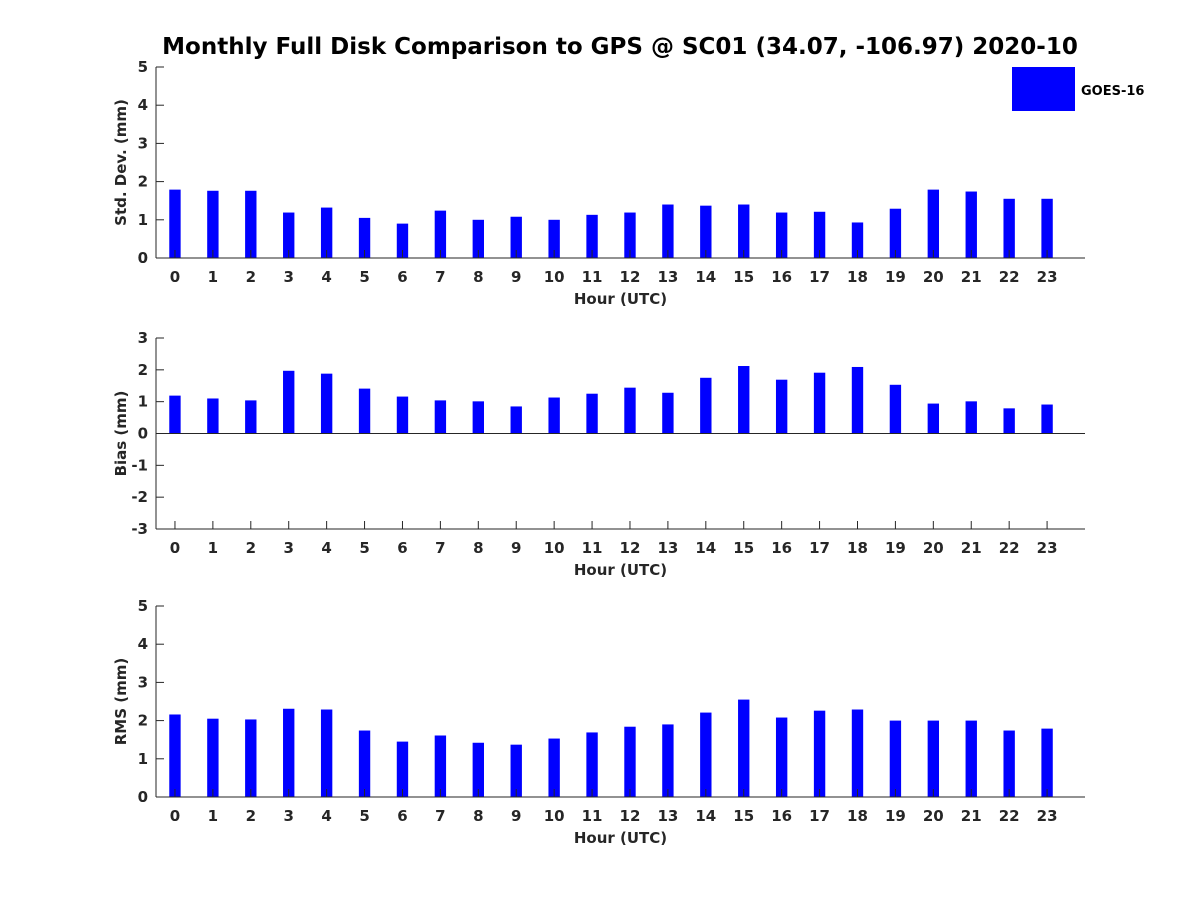  I want to click on y-tick-label: 2, so click(143, 370).